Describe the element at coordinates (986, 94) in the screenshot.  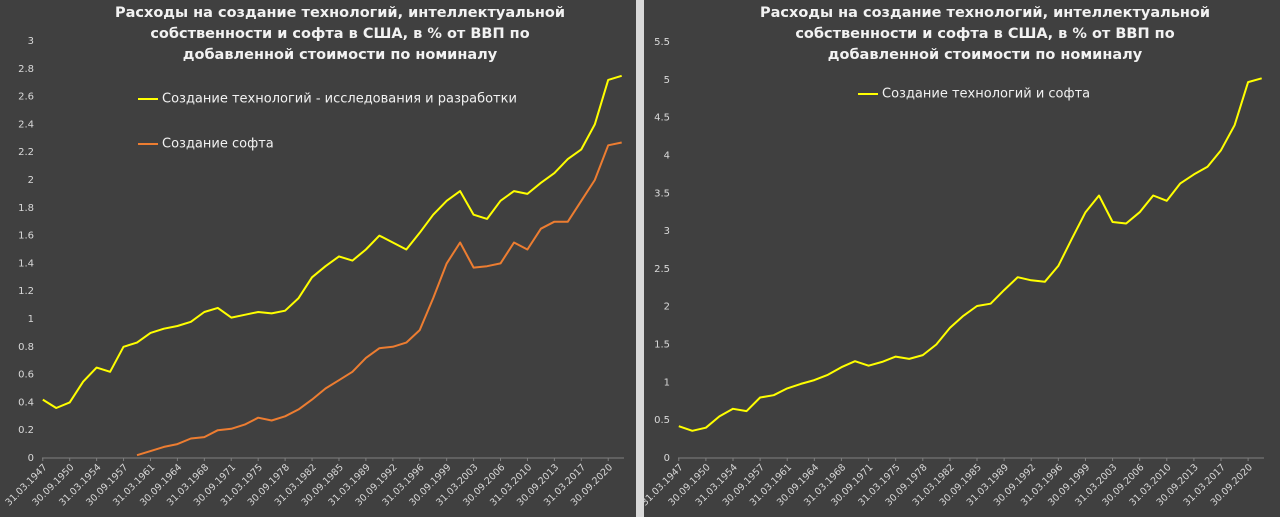
I see `legend-label: Создание технологий и софта` at that location.